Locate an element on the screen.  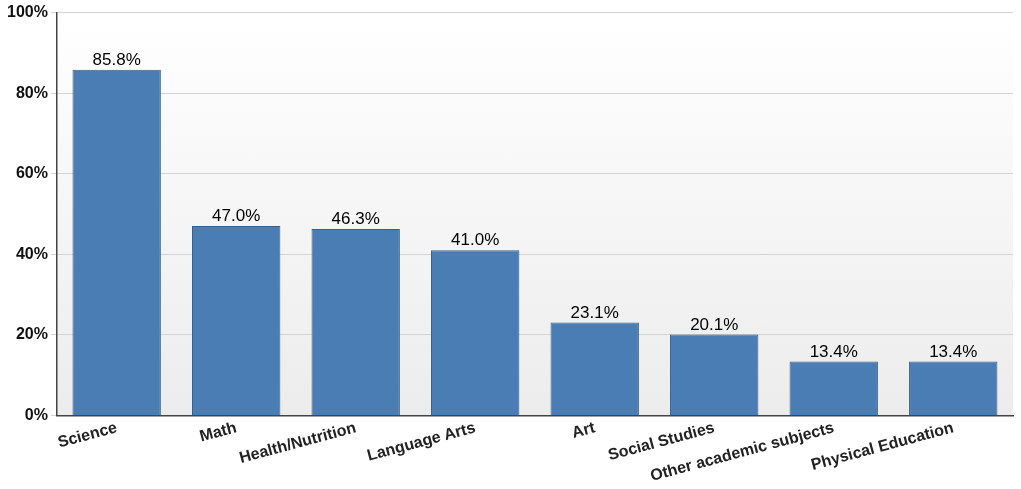
y-tick-label: 40% is located at coordinates (31, 253).